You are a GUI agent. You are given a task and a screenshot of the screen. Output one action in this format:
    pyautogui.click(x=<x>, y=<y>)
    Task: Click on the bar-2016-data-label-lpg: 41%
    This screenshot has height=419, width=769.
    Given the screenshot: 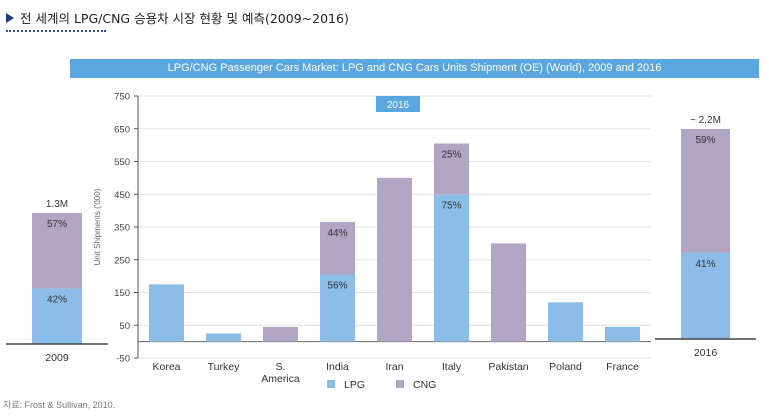 What is the action you would take?
    pyautogui.click(x=705, y=264)
    